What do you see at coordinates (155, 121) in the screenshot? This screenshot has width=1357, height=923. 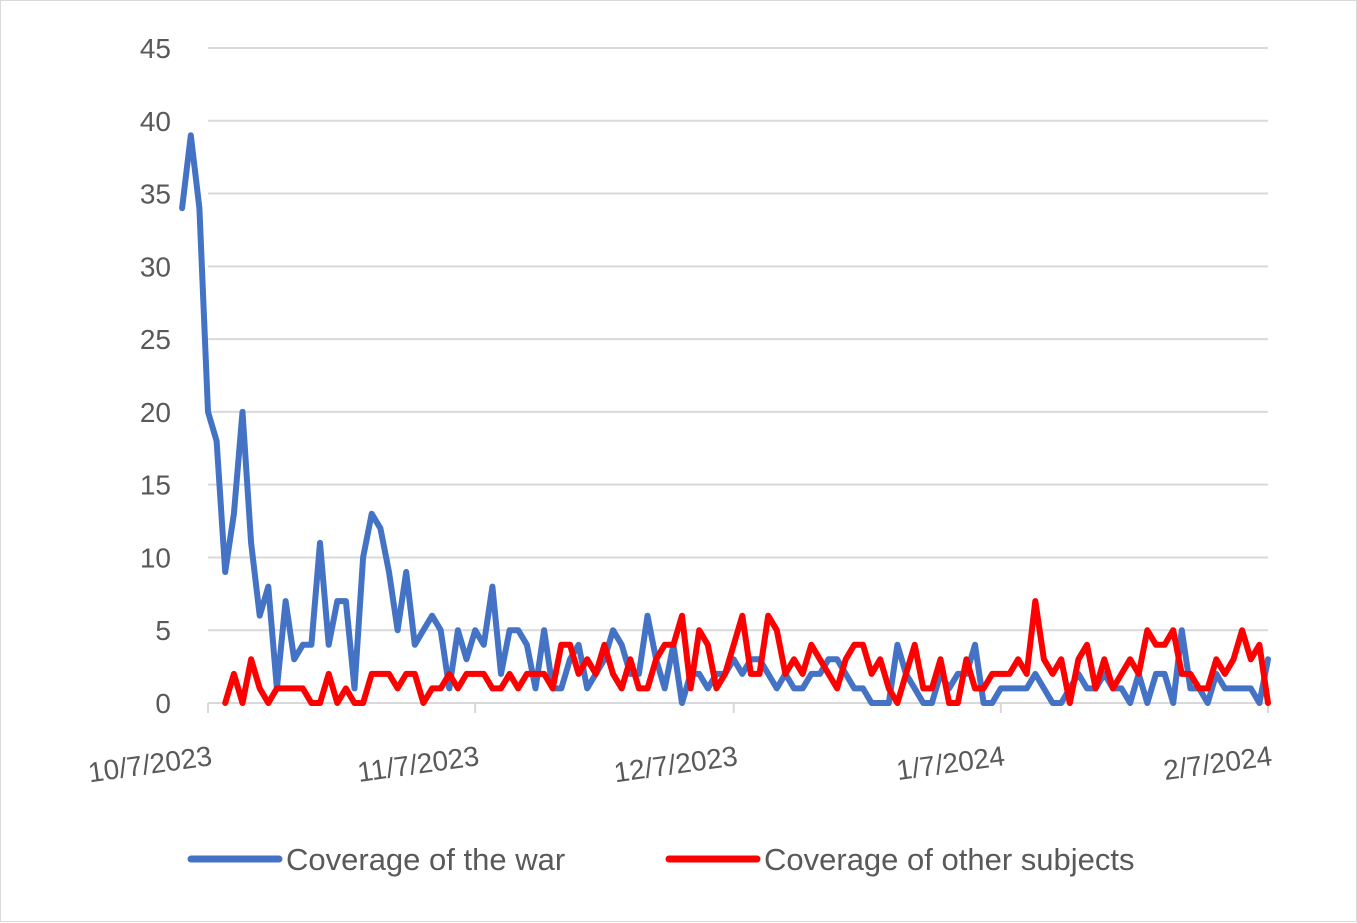 I see `y-tick-label: 40` at bounding box center [155, 121].